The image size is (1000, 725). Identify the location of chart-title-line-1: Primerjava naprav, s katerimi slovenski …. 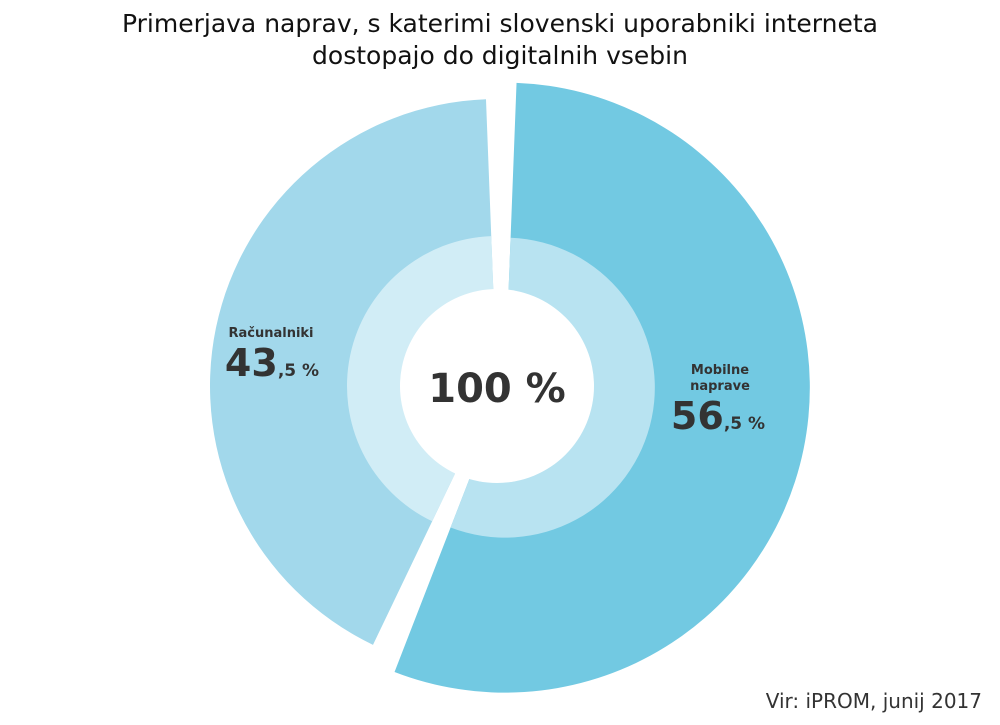
(500, 23).